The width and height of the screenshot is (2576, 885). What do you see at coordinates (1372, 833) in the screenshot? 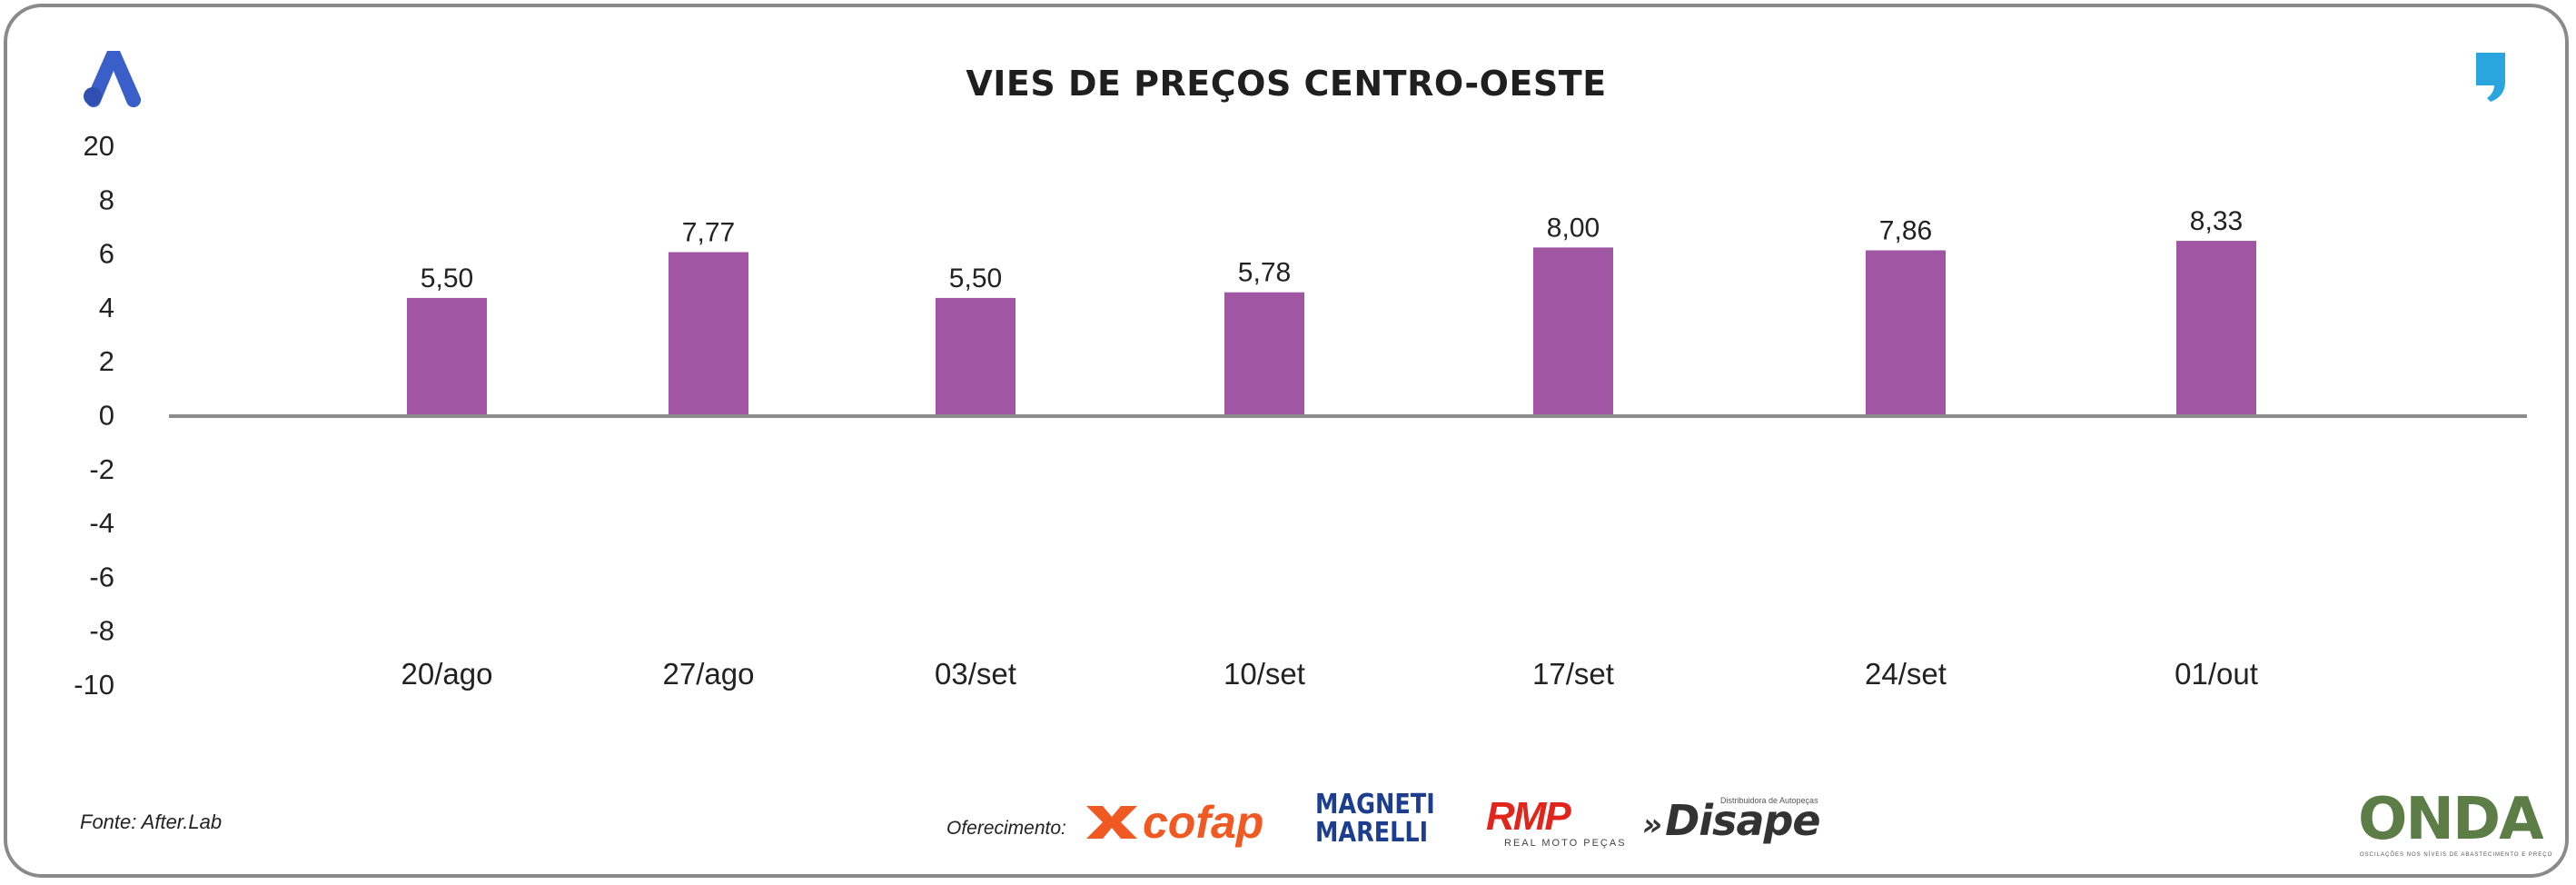
I see `marelli-text: MARELLI` at bounding box center [1372, 833].